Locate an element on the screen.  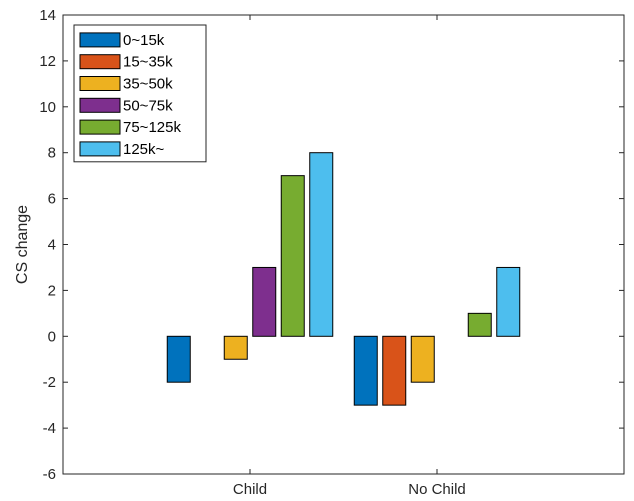
bar-35~50k-Child is located at coordinates (235, 347).